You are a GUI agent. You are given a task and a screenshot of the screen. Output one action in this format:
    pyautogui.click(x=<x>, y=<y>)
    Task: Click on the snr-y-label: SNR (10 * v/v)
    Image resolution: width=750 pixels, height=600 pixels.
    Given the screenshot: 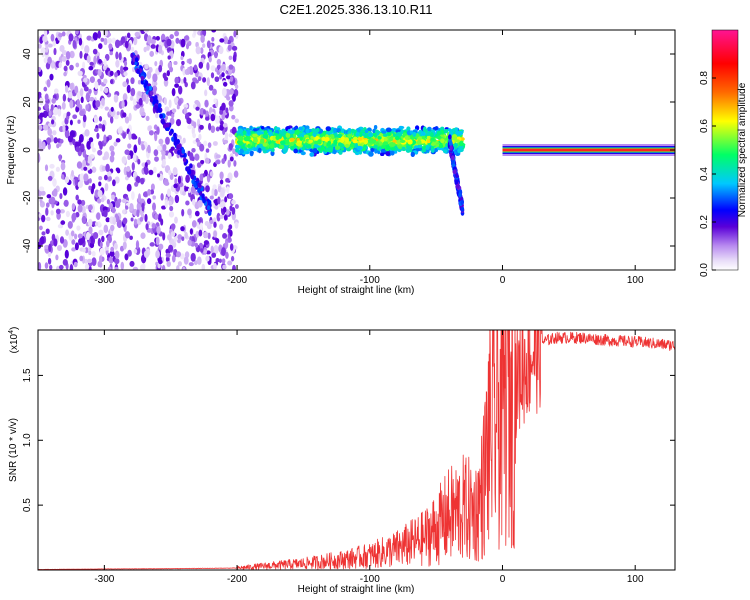 What is the action you would take?
    pyautogui.click(x=13, y=450)
    